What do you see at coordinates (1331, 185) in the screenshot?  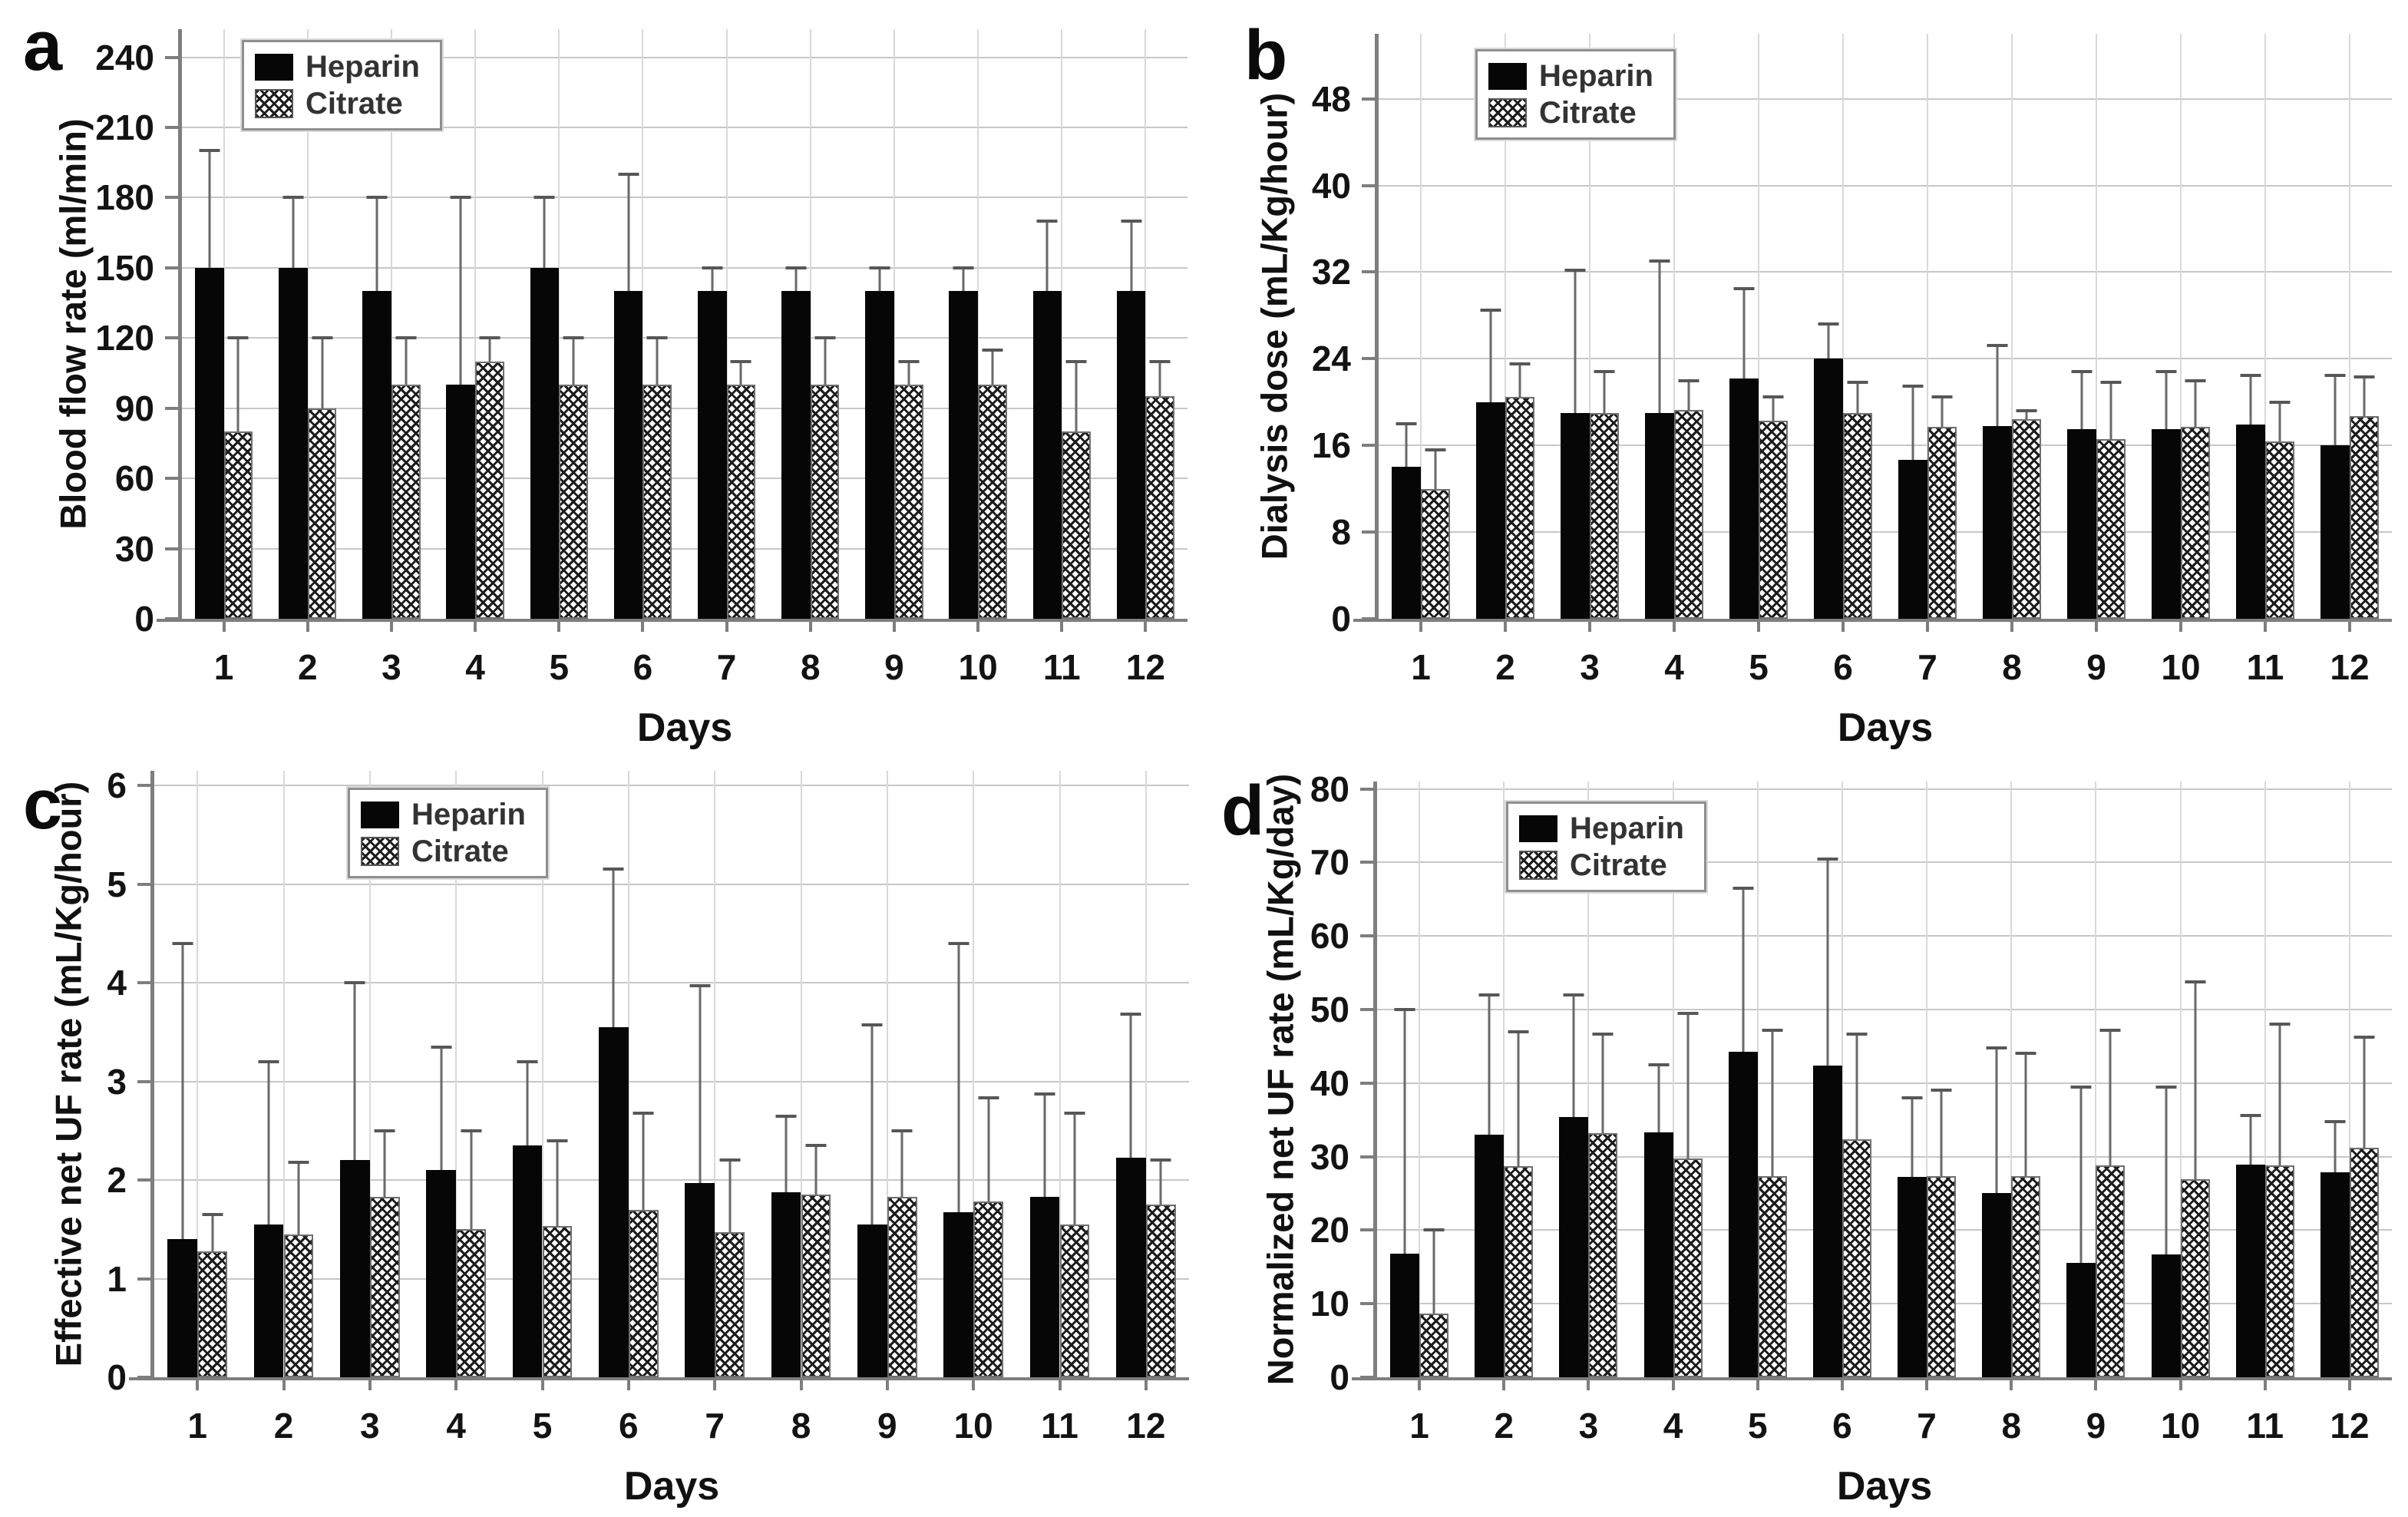 I see `y-tick-label: 40` at bounding box center [1331, 185].